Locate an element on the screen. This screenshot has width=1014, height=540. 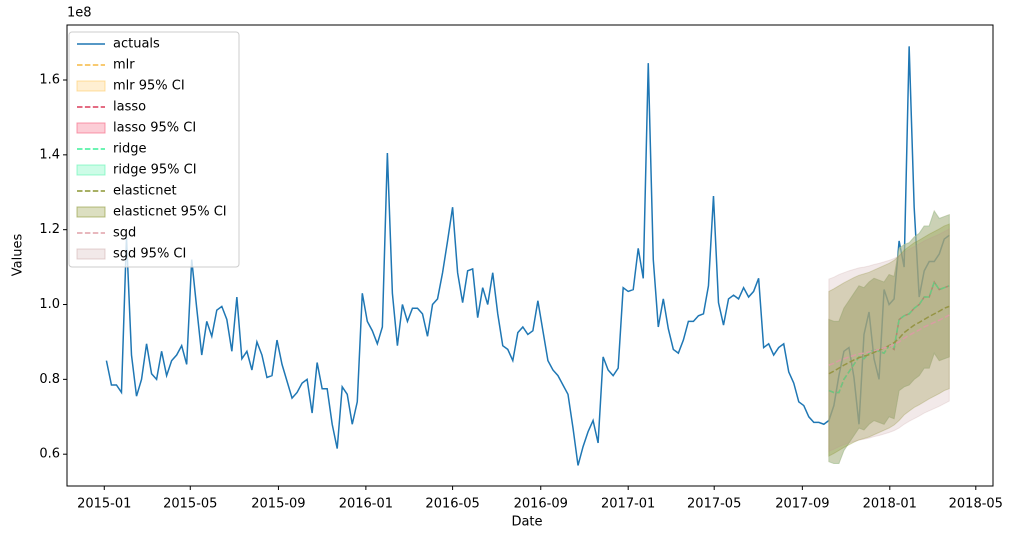
legend-label: ridge is located at coordinates (129, 149).